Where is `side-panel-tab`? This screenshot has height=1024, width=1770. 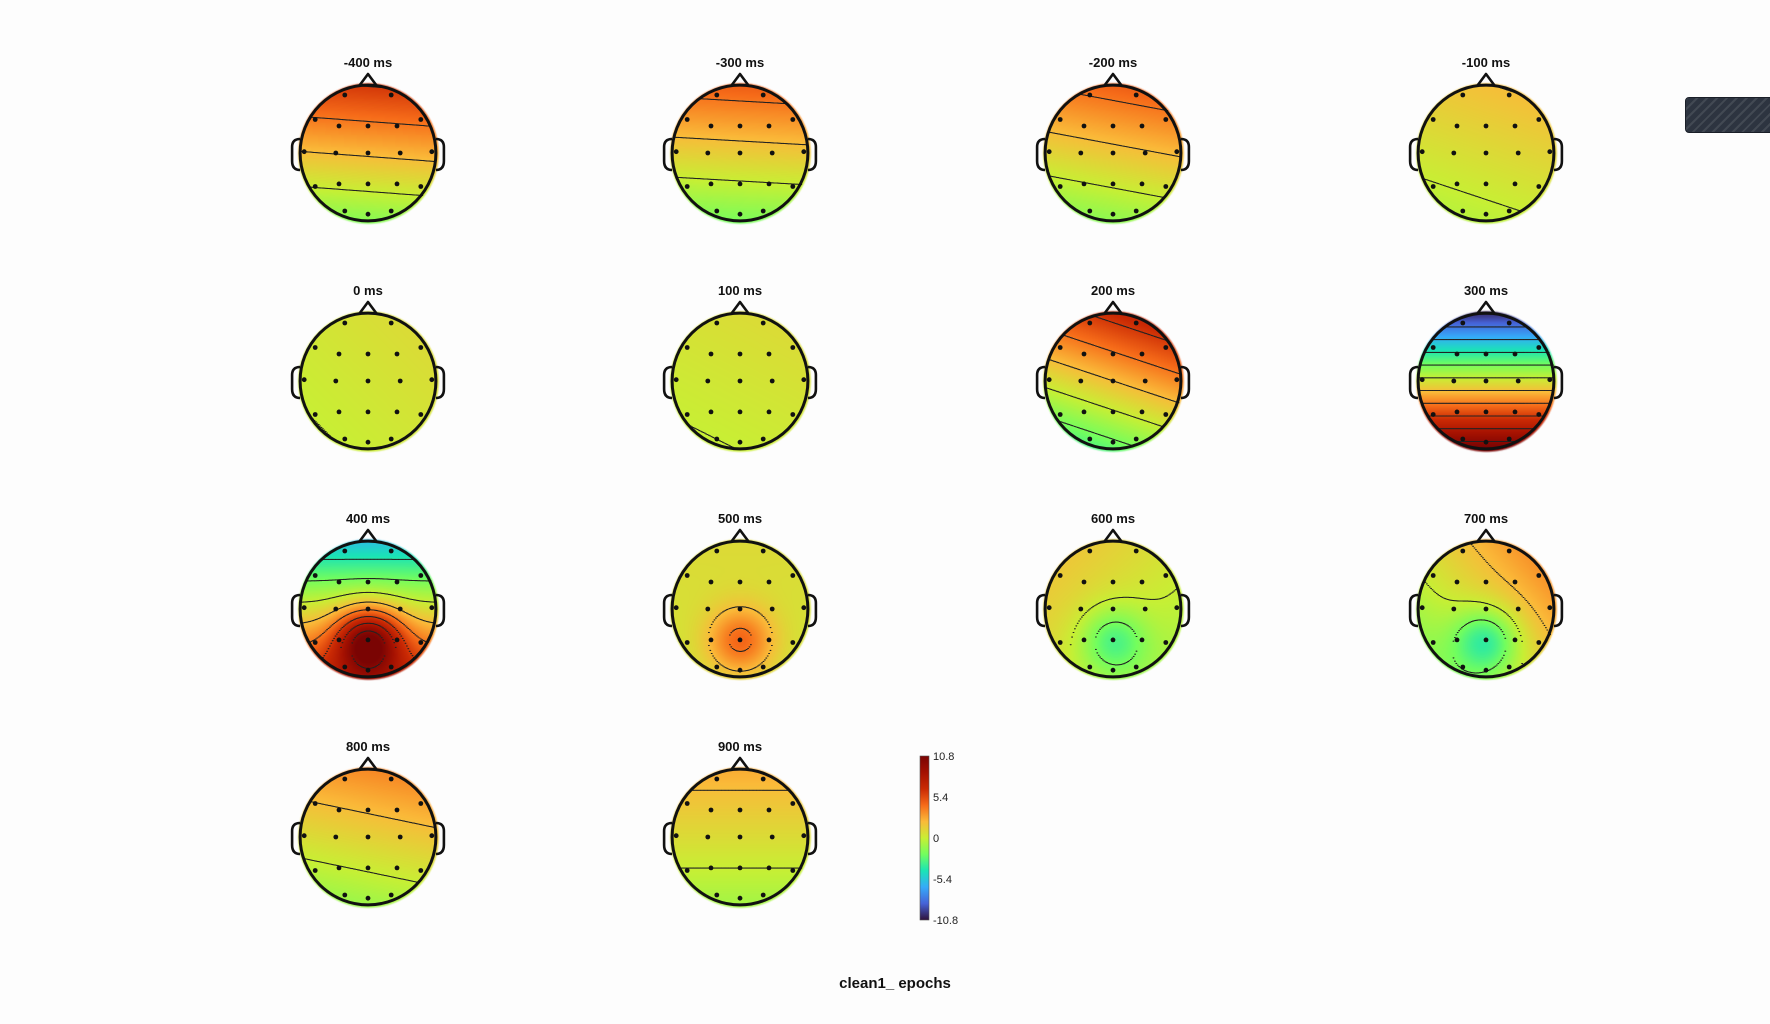 side-panel-tab is located at coordinates (1727, 115).